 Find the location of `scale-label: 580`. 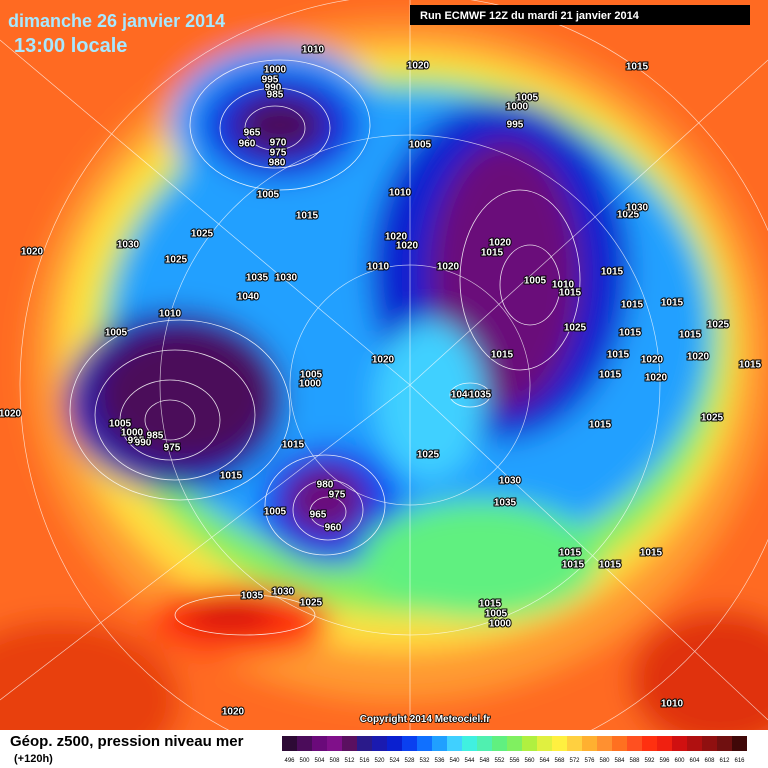

scale-label: 580 is located at coordinates (604, 761).